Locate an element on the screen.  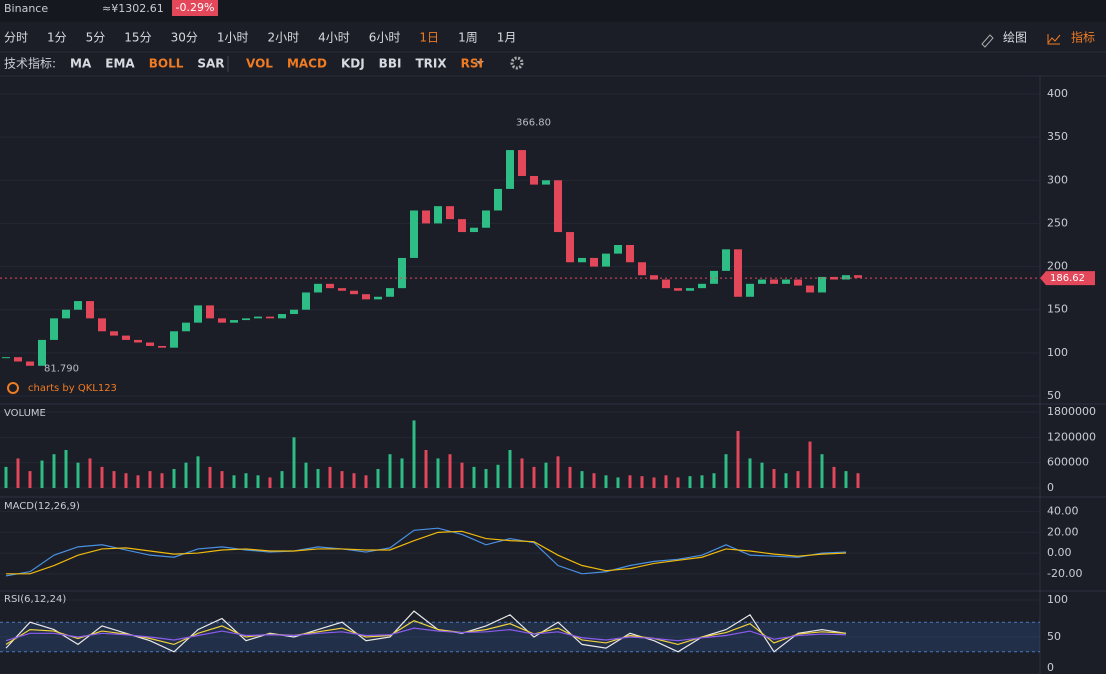
tool: 绘图 is located at coordinates (1015, 37).